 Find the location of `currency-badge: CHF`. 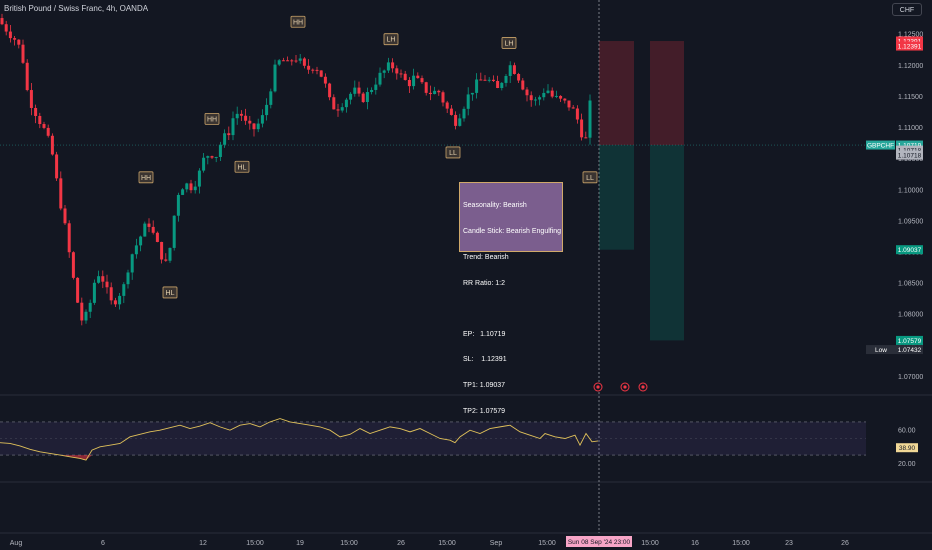

currency-badge: CHF is located at coordinates (907, 9).